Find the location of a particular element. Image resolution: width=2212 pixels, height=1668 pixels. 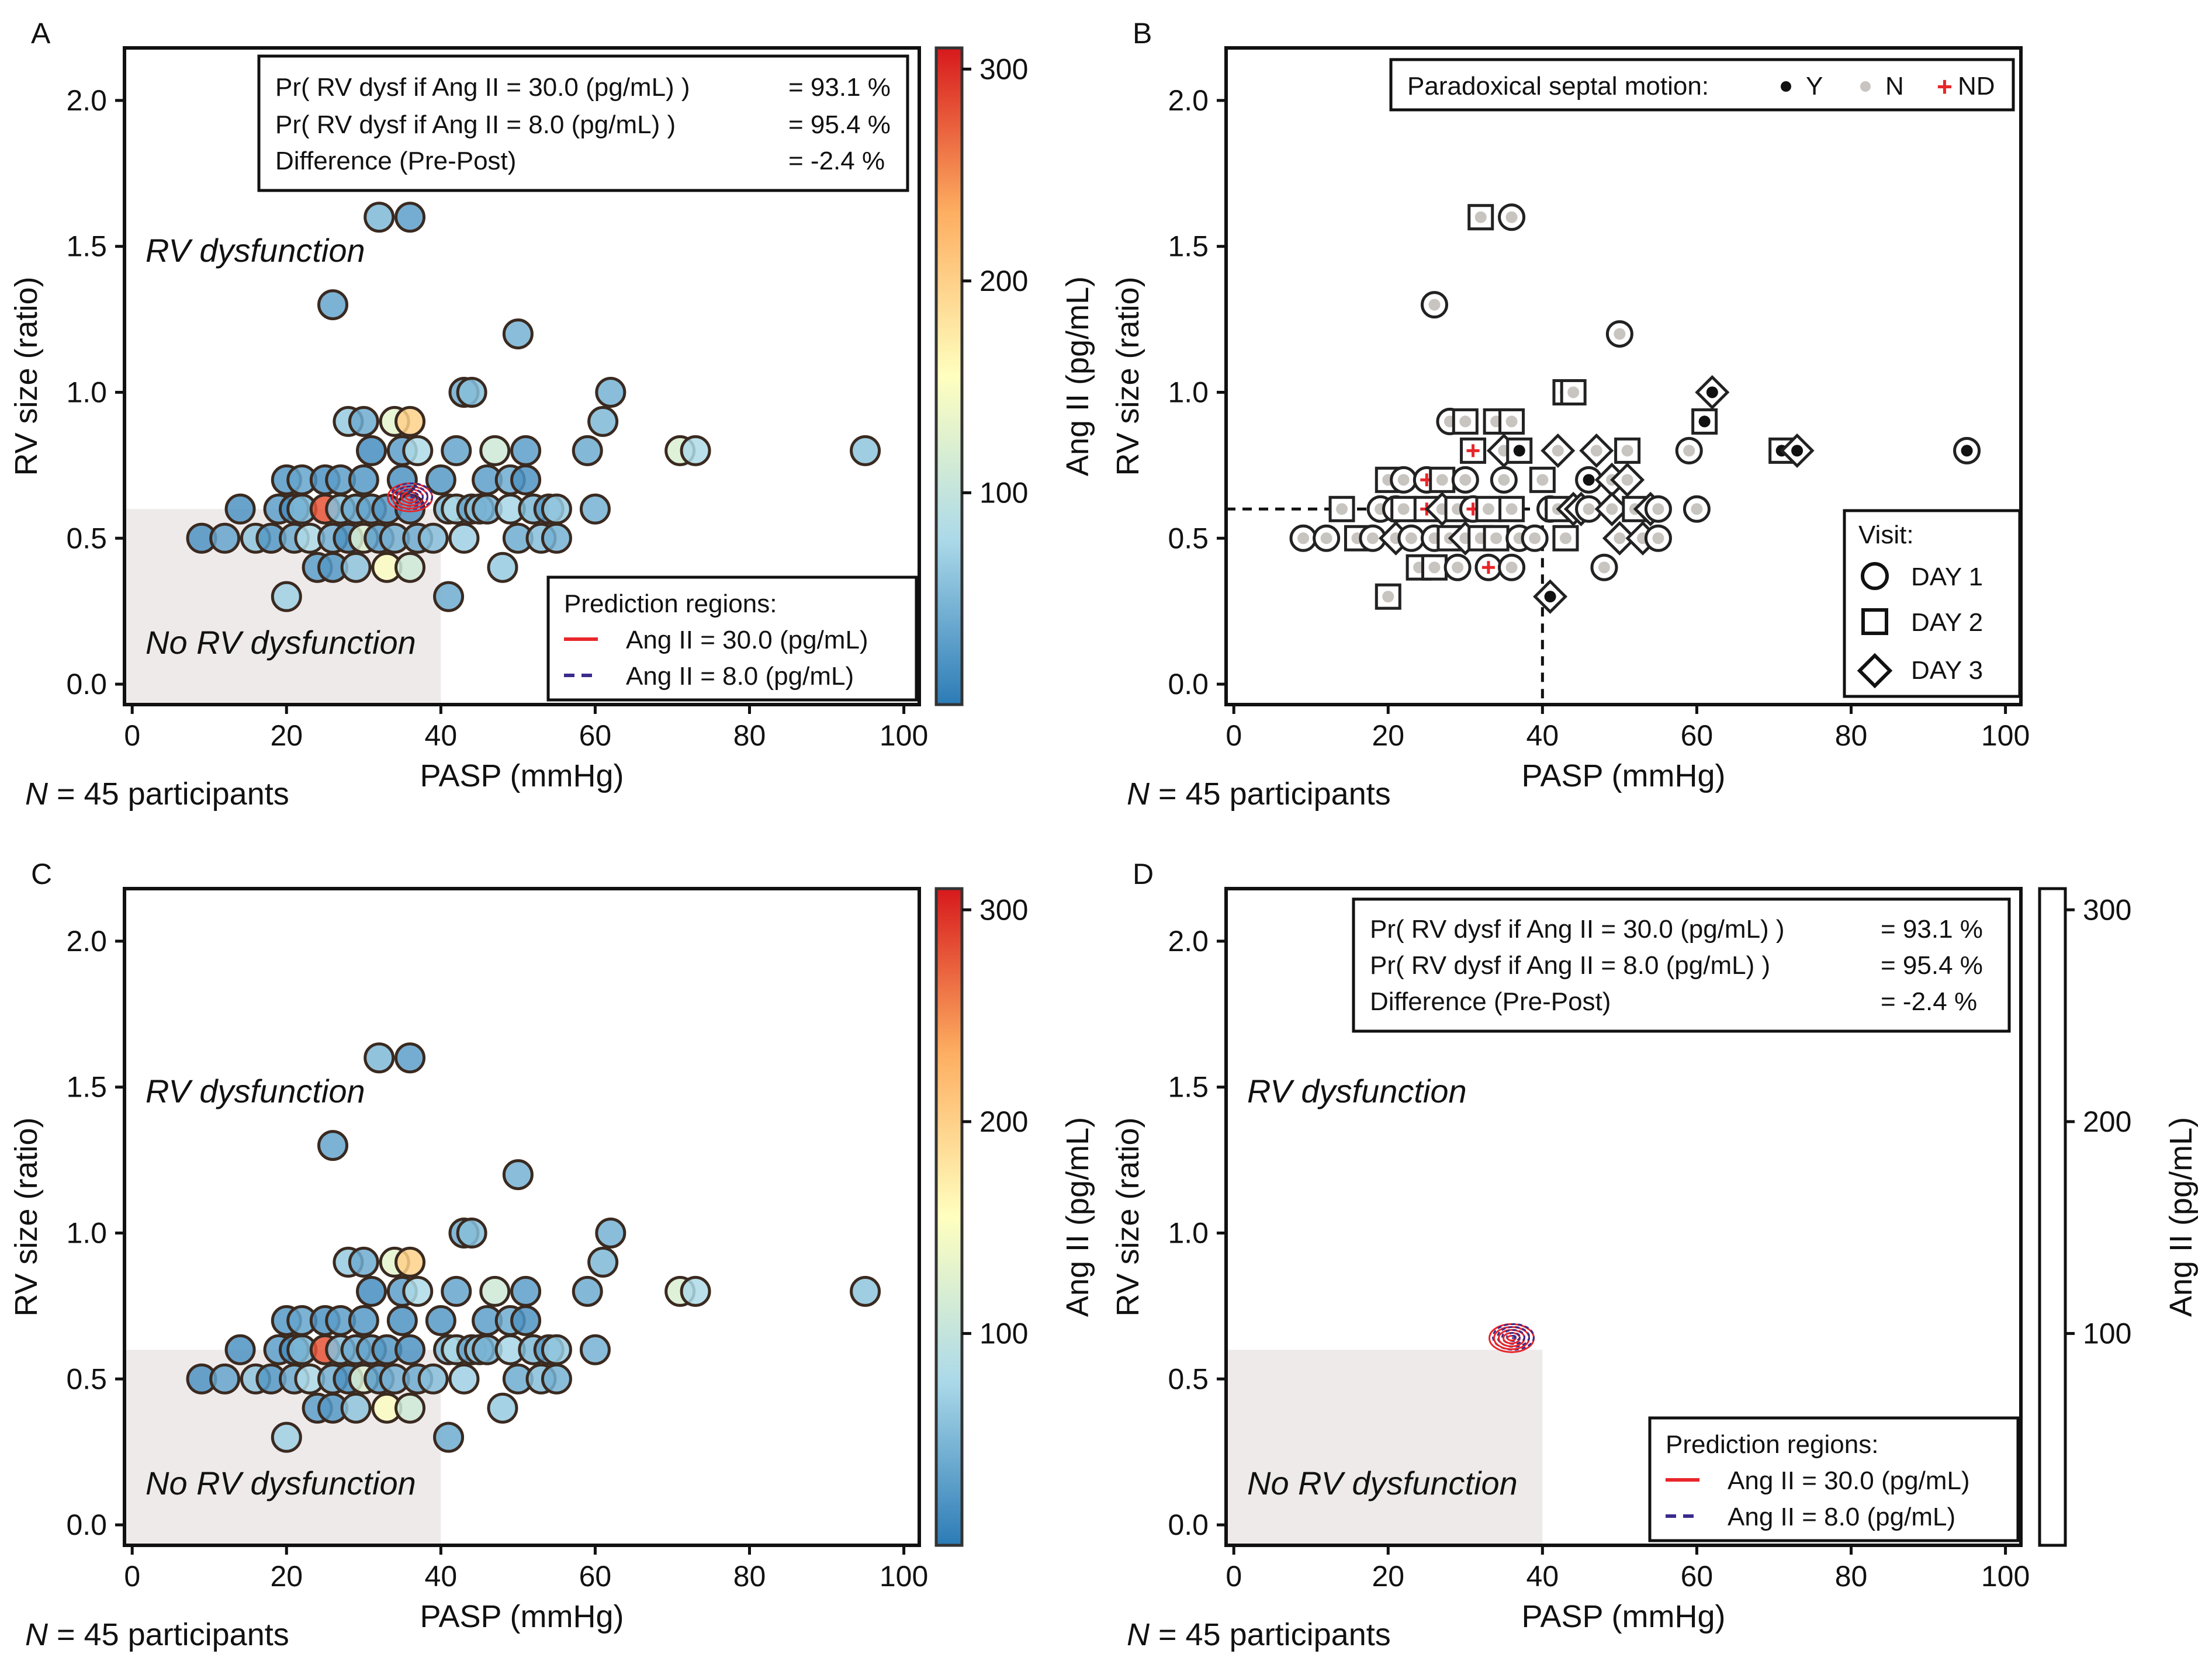

panel-a-prediction-contours is located at coordinates (410, 497).